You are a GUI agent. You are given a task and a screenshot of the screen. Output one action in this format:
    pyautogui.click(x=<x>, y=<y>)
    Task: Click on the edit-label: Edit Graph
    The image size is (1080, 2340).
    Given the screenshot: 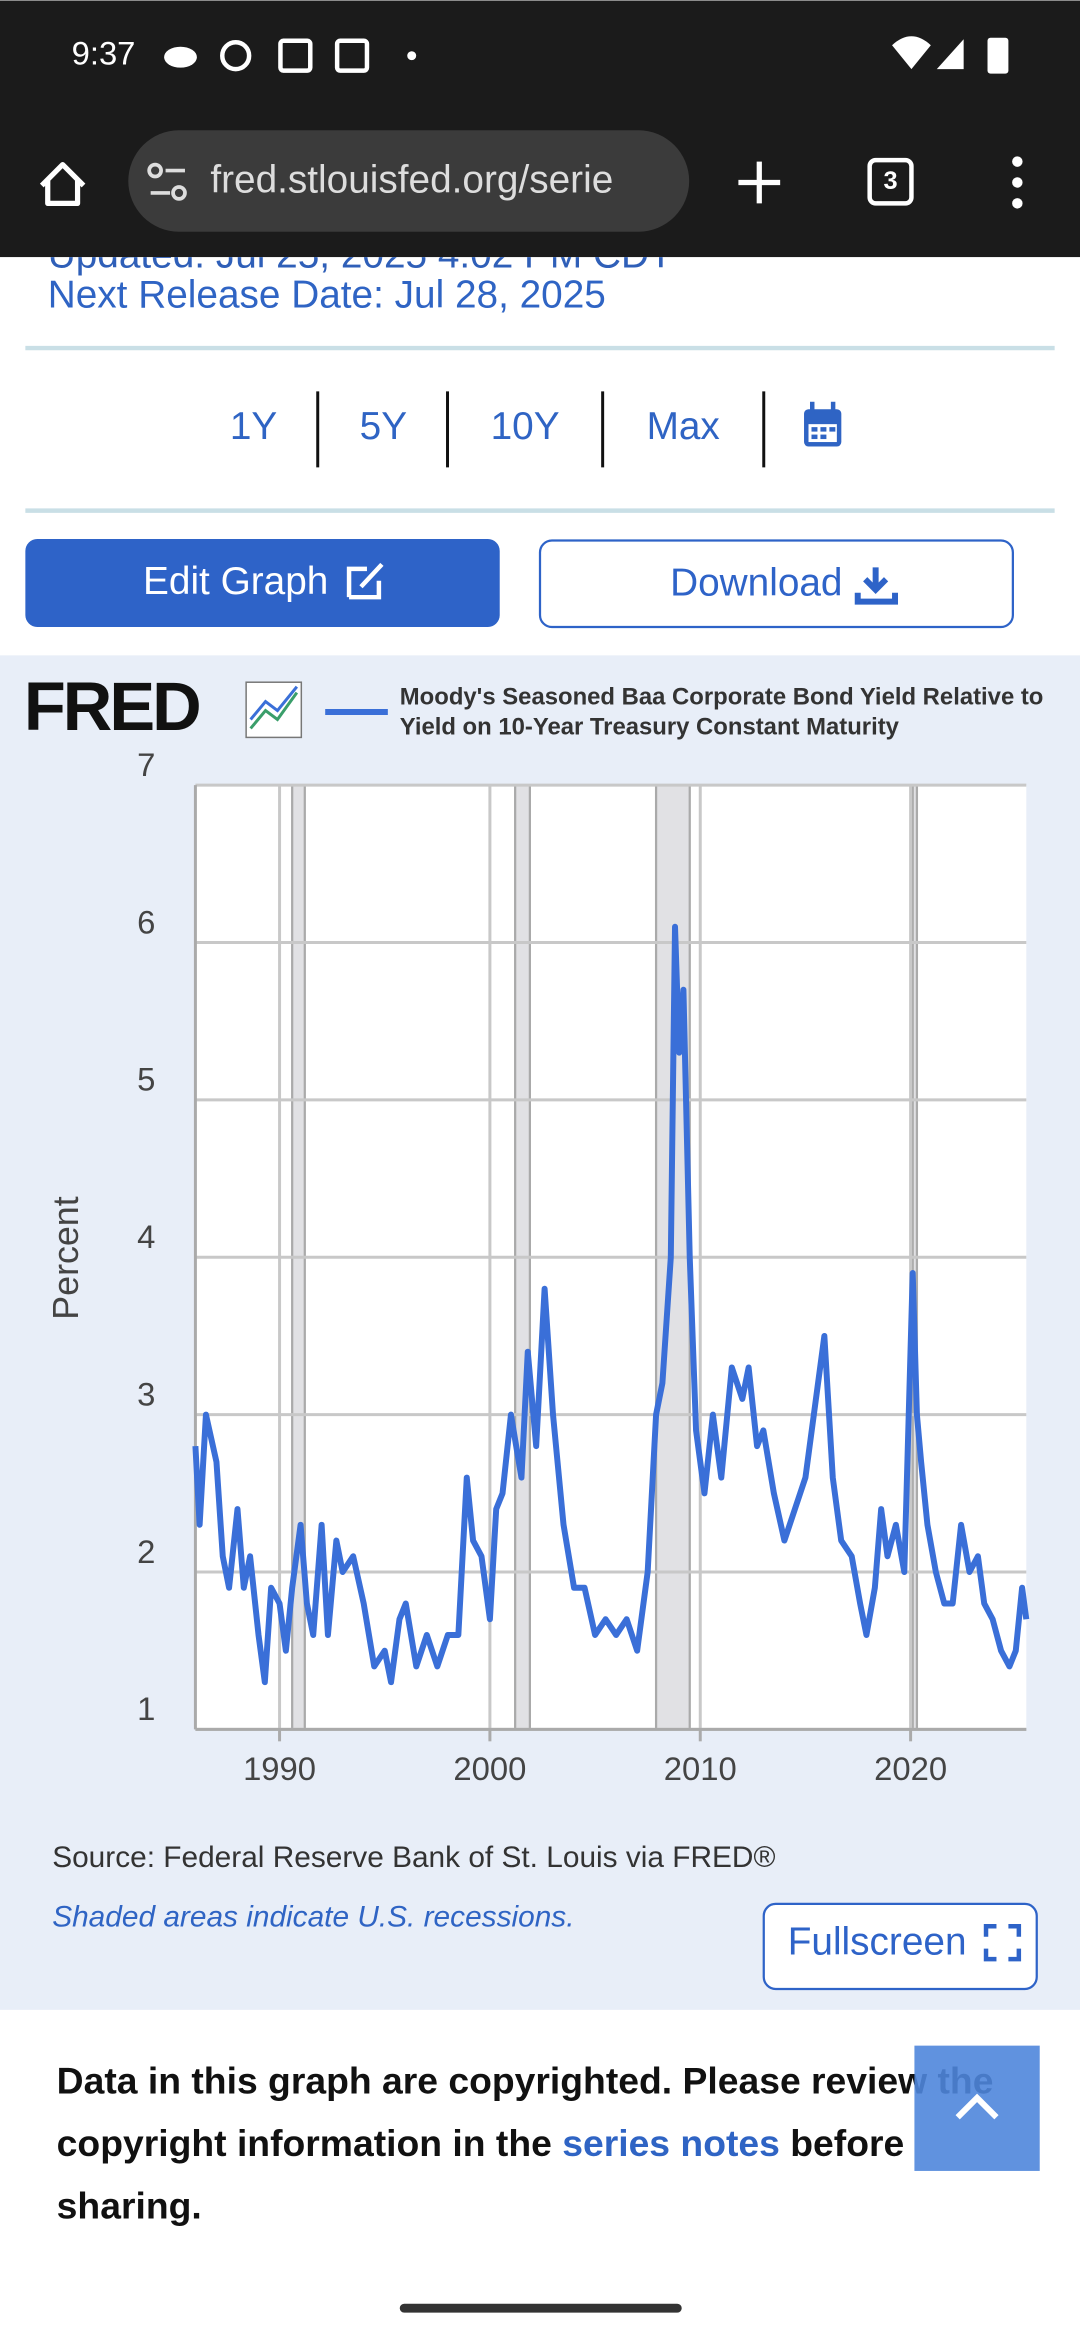 What is the action you would take?
    pyautogui.click(x=235, y=581)
    